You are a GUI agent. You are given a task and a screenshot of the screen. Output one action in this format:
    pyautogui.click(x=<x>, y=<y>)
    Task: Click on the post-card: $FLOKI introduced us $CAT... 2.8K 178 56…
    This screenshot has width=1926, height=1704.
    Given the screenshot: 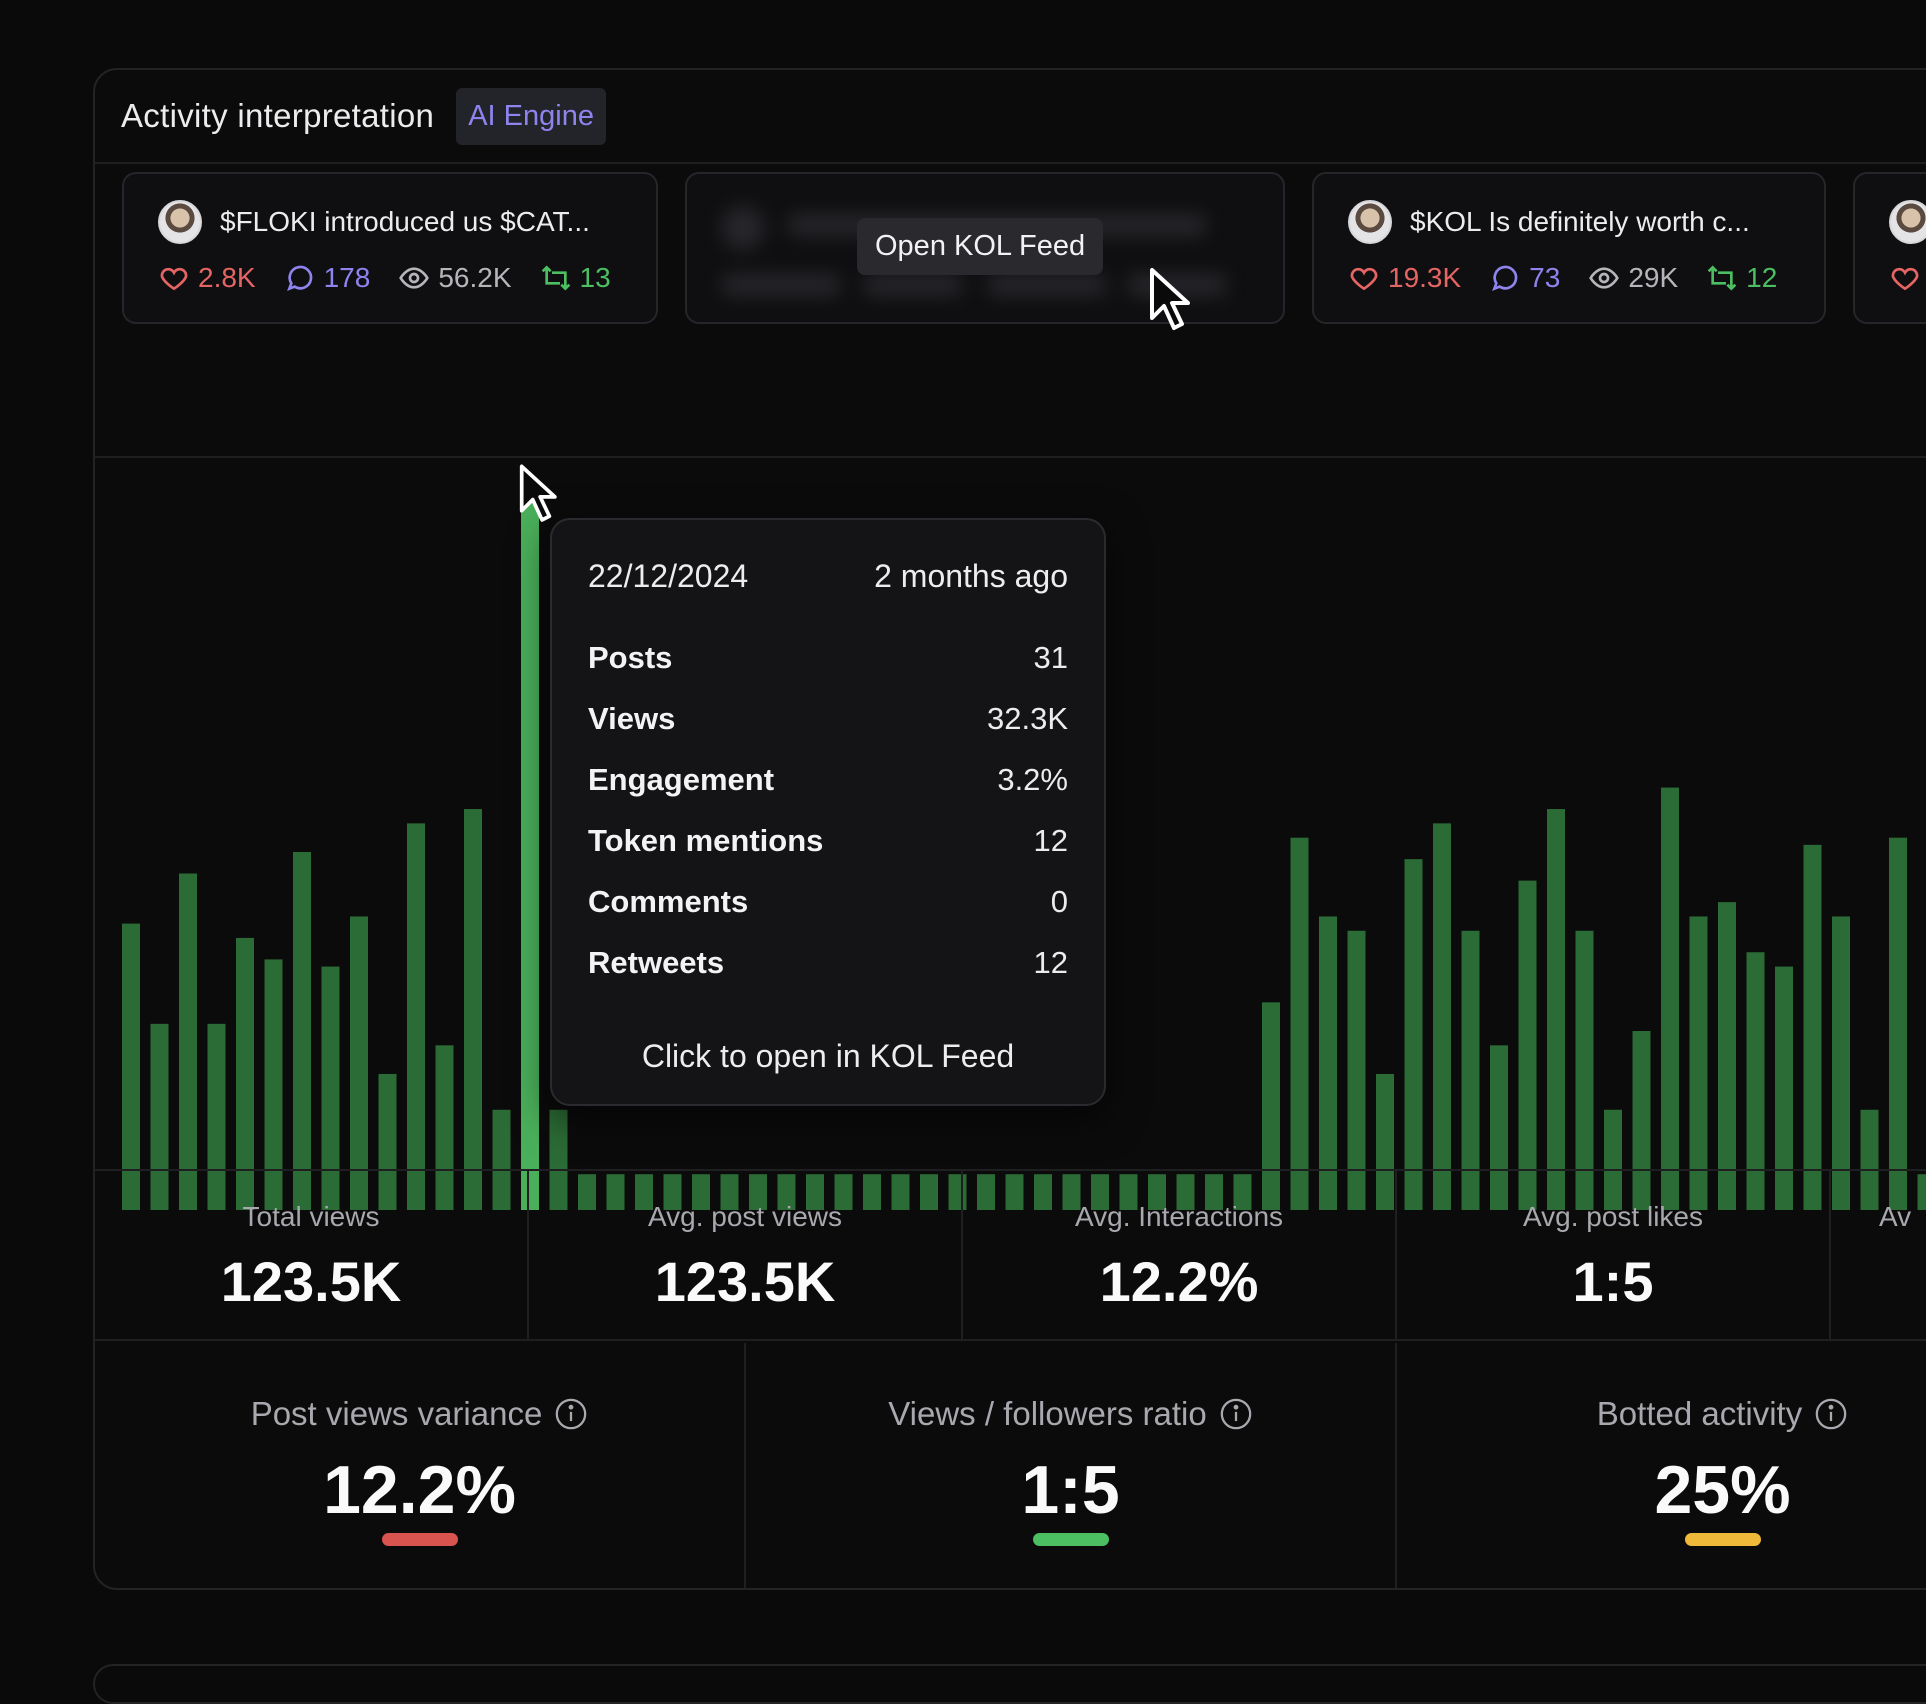 What is the action you would take?
    pyautogui.click(x=390, y=248)
    